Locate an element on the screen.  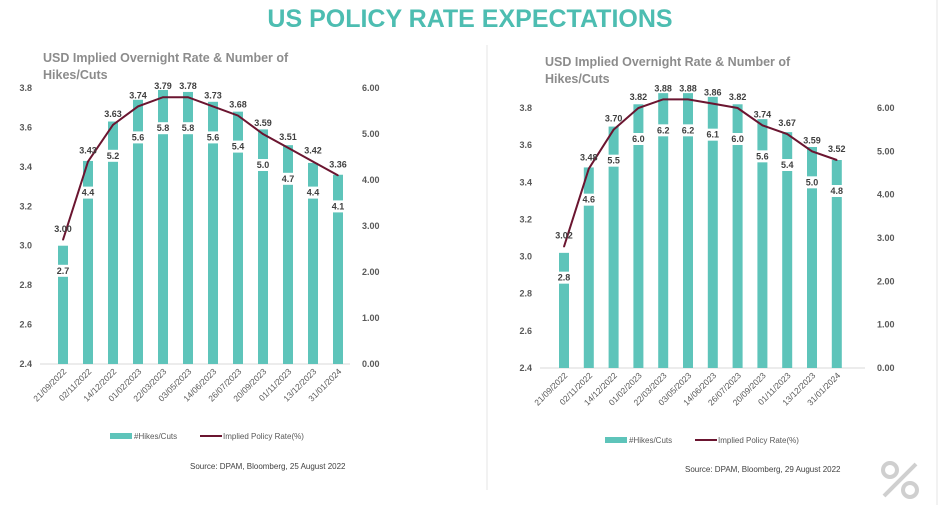
bar-data-label: 6.1 is located at coordinates (713, 135).